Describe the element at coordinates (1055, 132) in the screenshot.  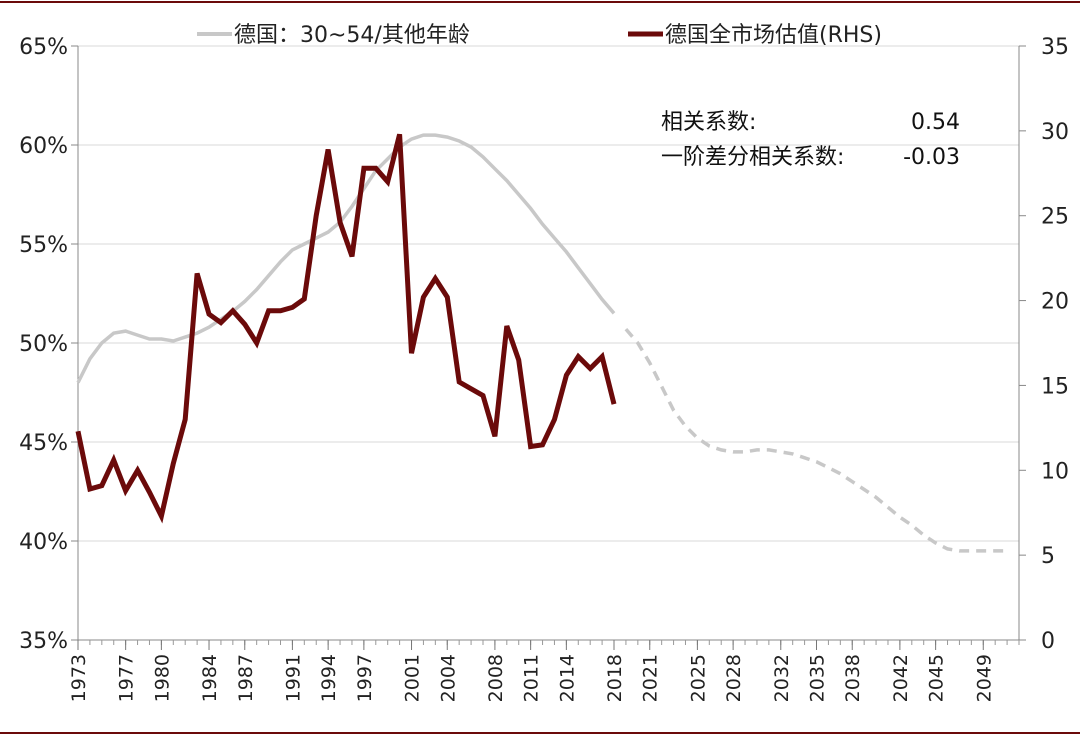
I see `y-right-tick-label: 30` at that location.